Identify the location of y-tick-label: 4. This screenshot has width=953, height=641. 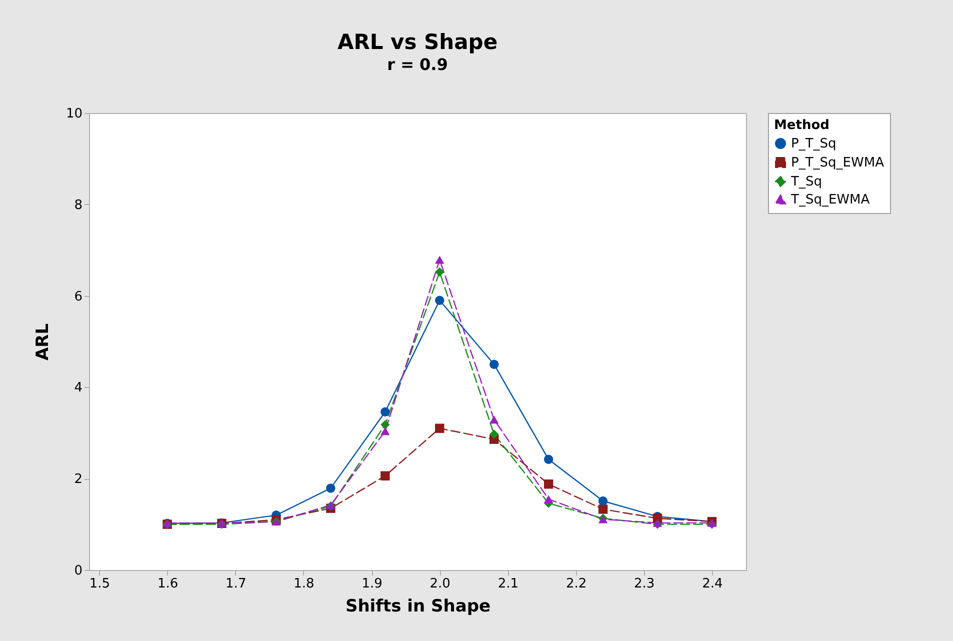
(78, 388).